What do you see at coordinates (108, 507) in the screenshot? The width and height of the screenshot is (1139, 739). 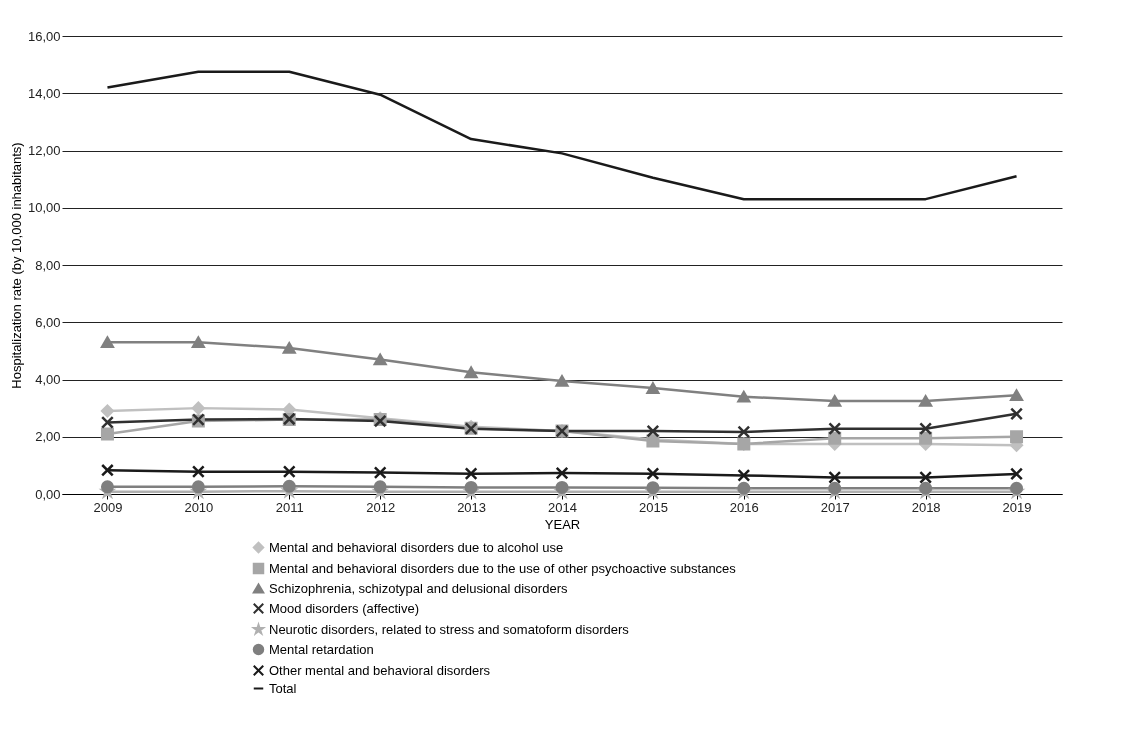 I see `x-tick-label: 2009` at bounding box center [108, 507].